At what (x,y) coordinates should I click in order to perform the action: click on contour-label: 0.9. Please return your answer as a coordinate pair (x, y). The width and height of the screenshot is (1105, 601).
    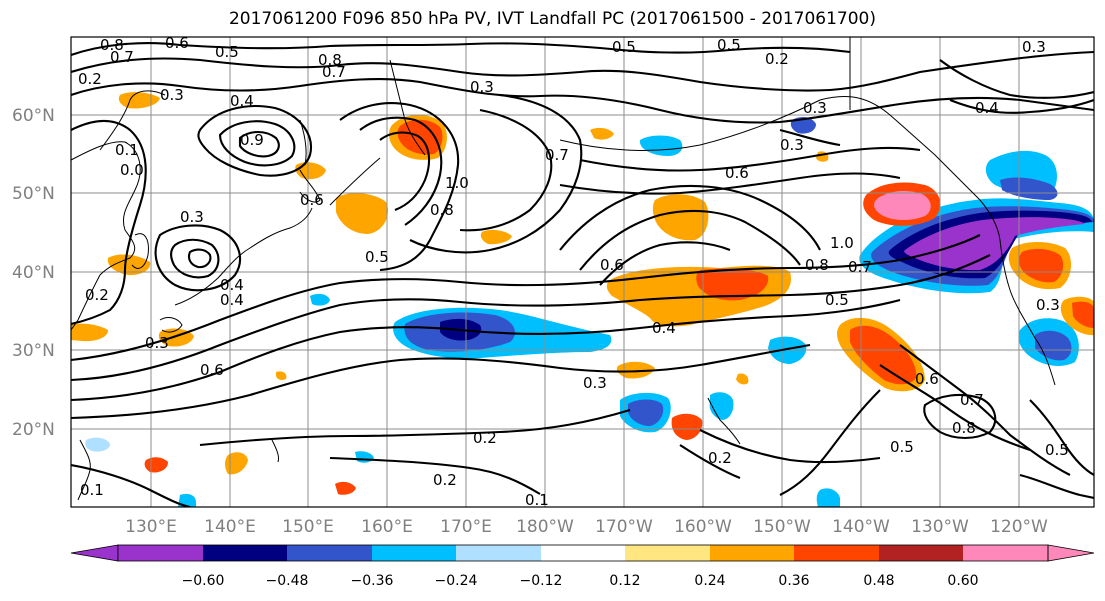
    Looking at the image, I should click on (252, 140).